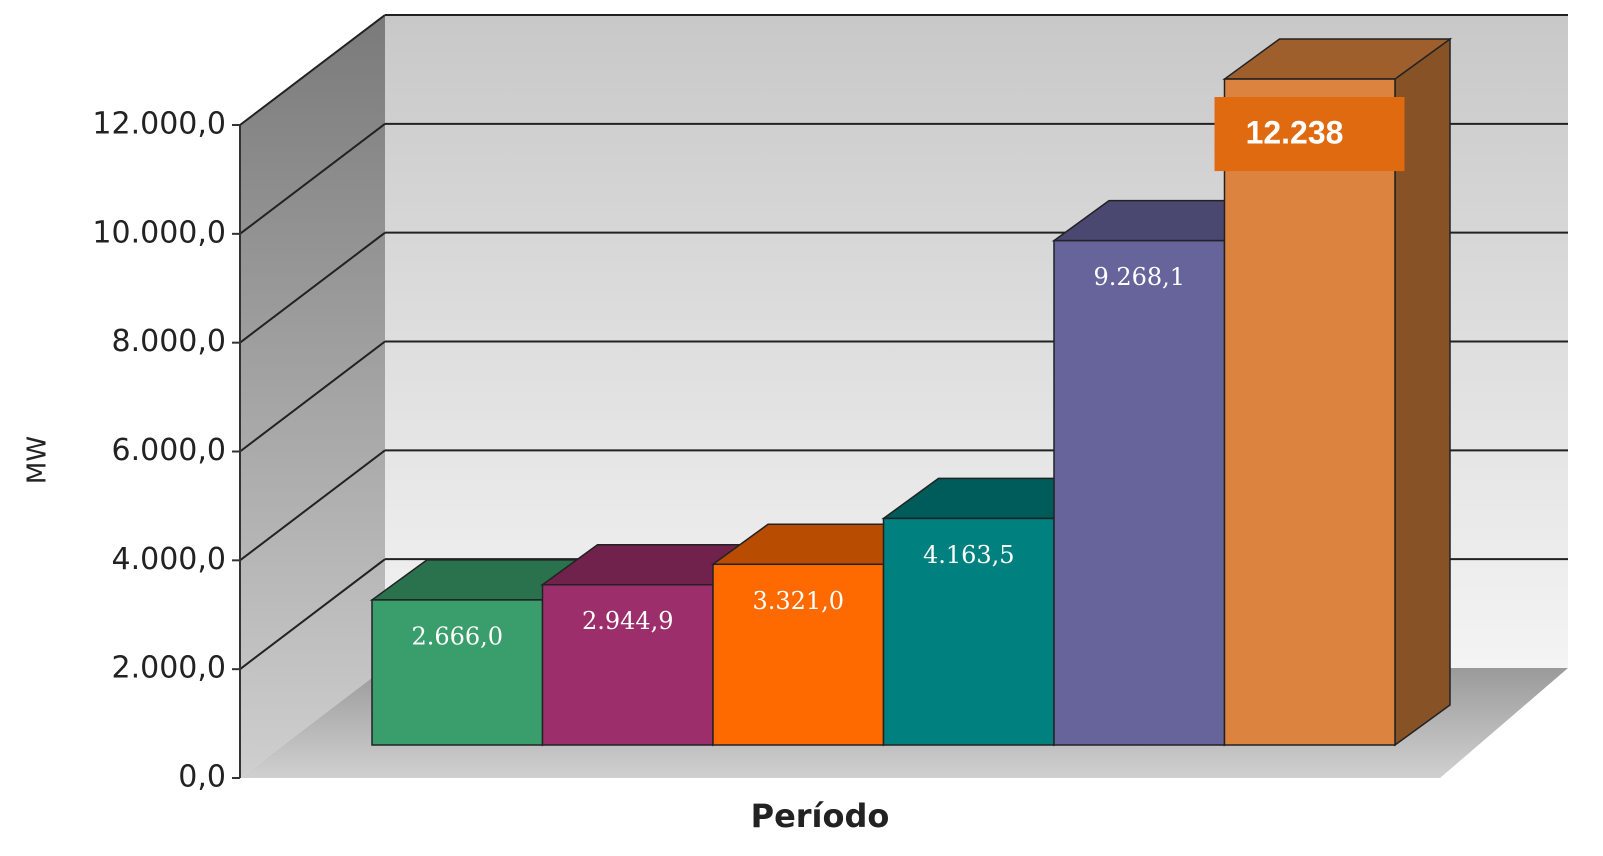  I want to click on value-label: 12.238, so click(1295, 133).